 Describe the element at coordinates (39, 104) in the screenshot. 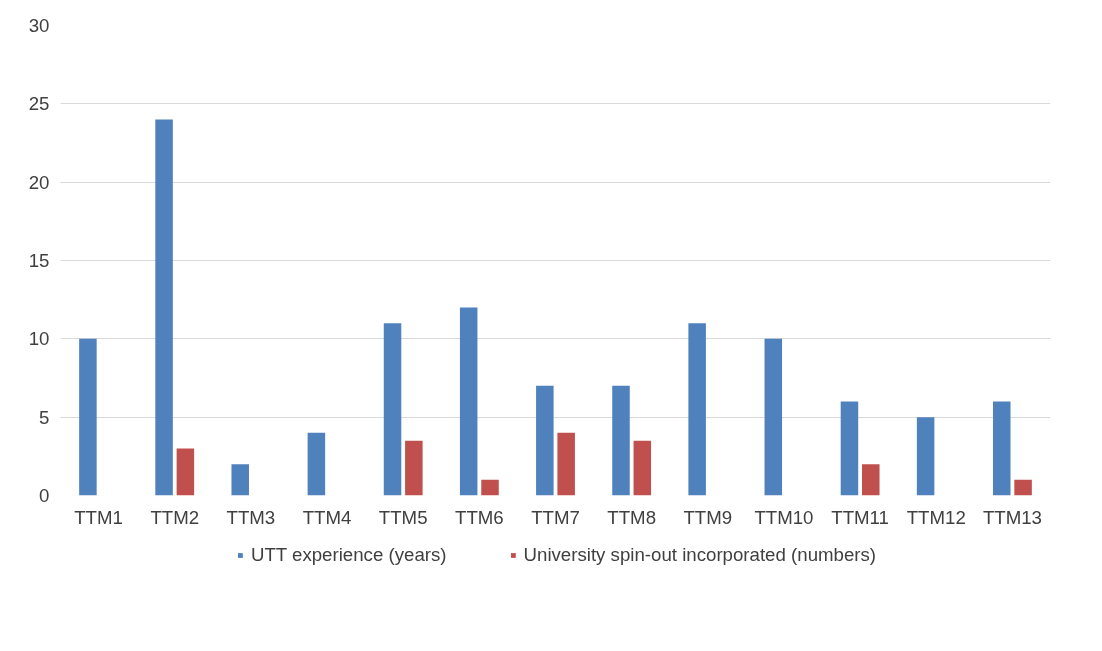

I see `y-tick-label: 25` at that location.